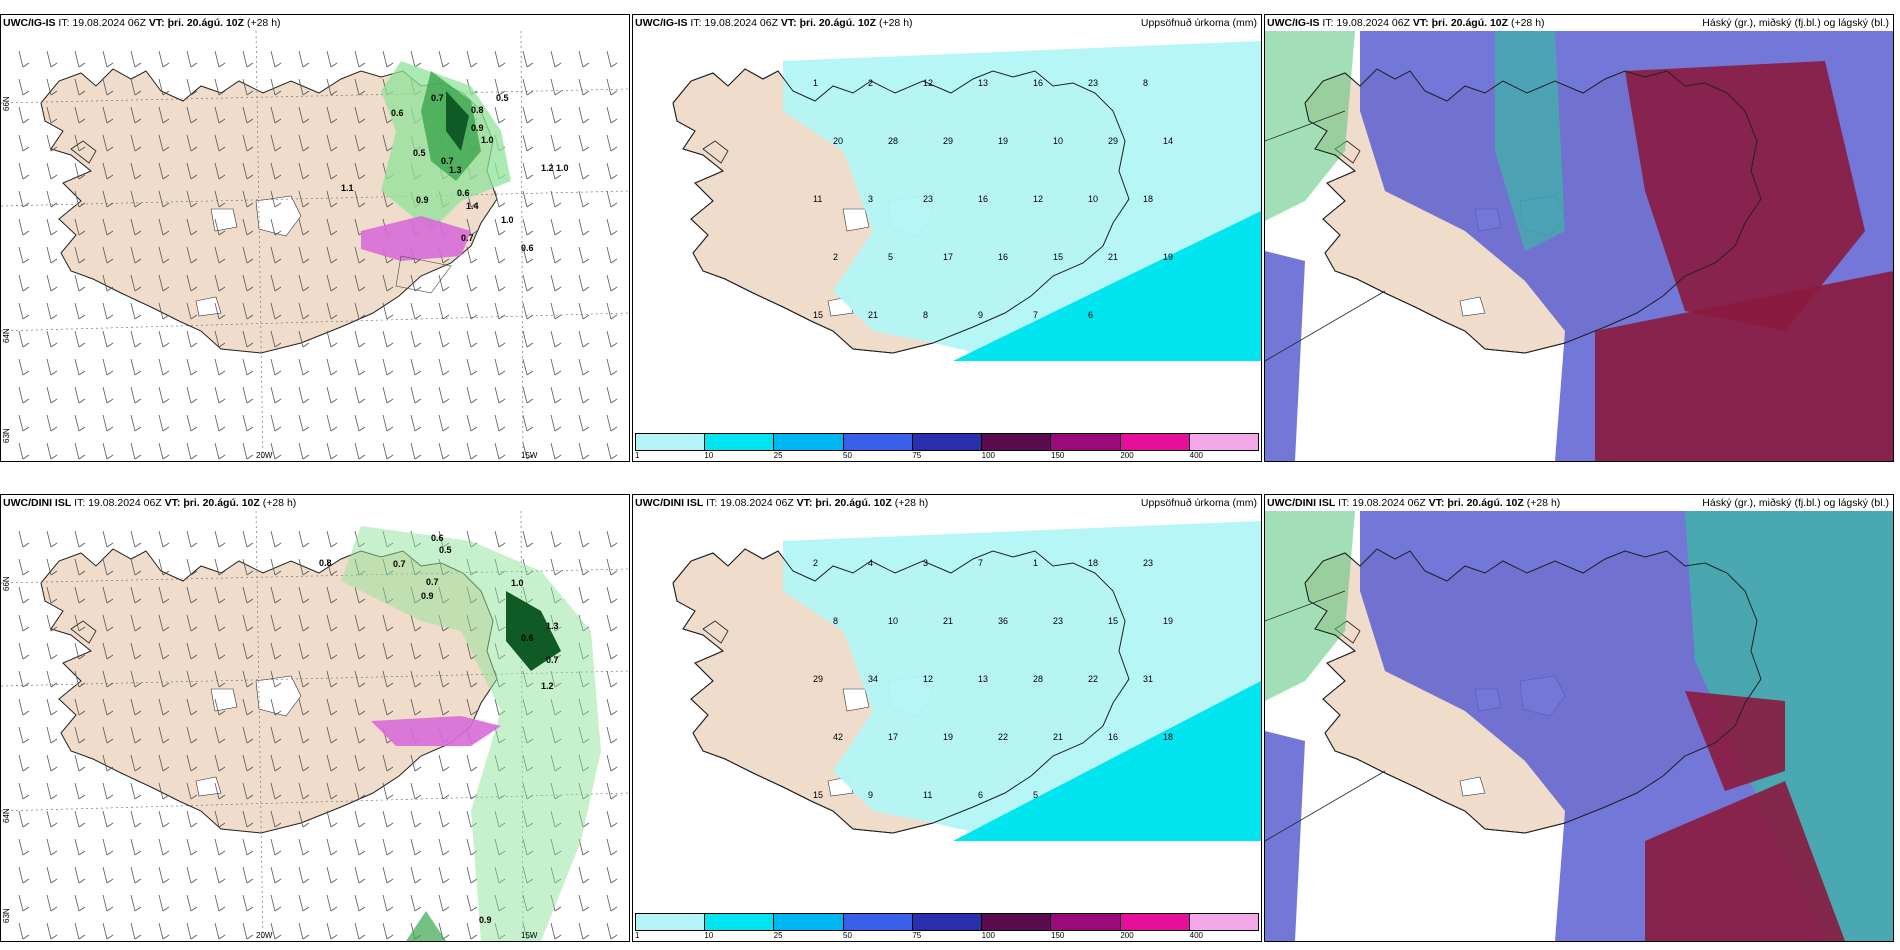  What do you see at coordinates (507, 220) in the screenshot?
I see `rain-value-label: 1.0` at bounding box center [507, 220].